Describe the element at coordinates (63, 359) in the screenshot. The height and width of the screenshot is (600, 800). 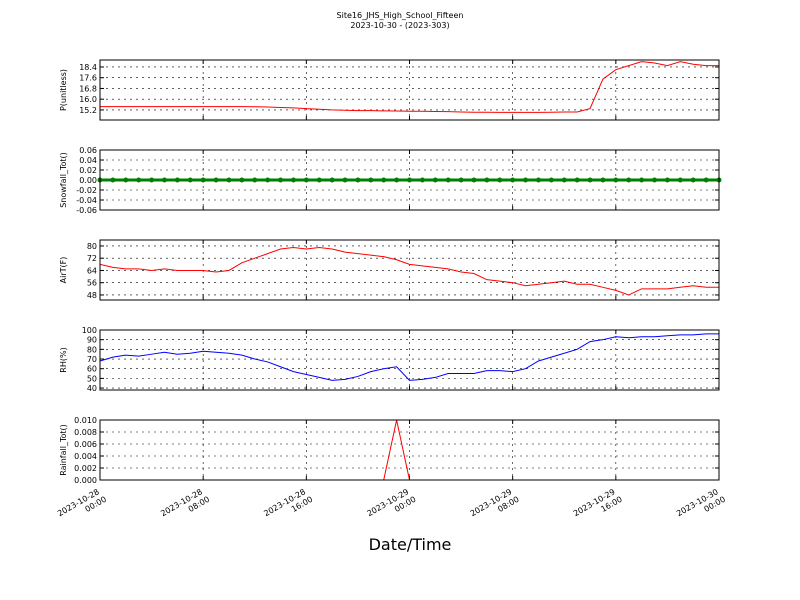
I see `y-axis-label: RH(%)` at that location.